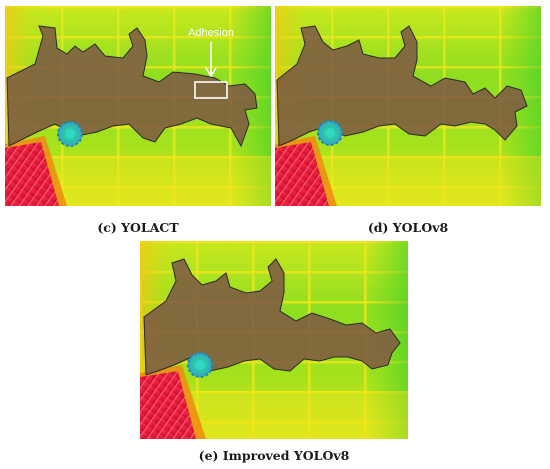 The height and width of the screenshot is (469, 550). What do you see at coordinates (211, 33) in the screenshot?
I see `adhesion-label: Adhesion` at bounding box center [211, 33].